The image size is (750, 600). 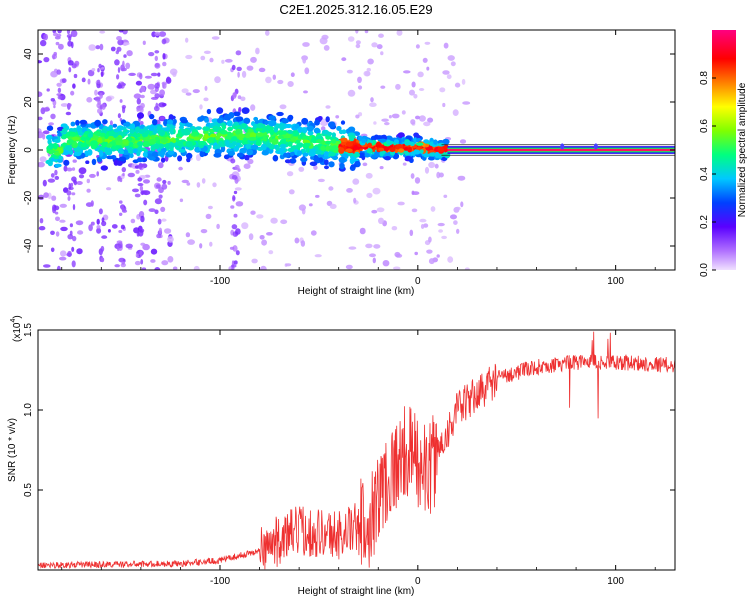 I want to click on spectrogram-band-blip, so click(x=562, y=146).